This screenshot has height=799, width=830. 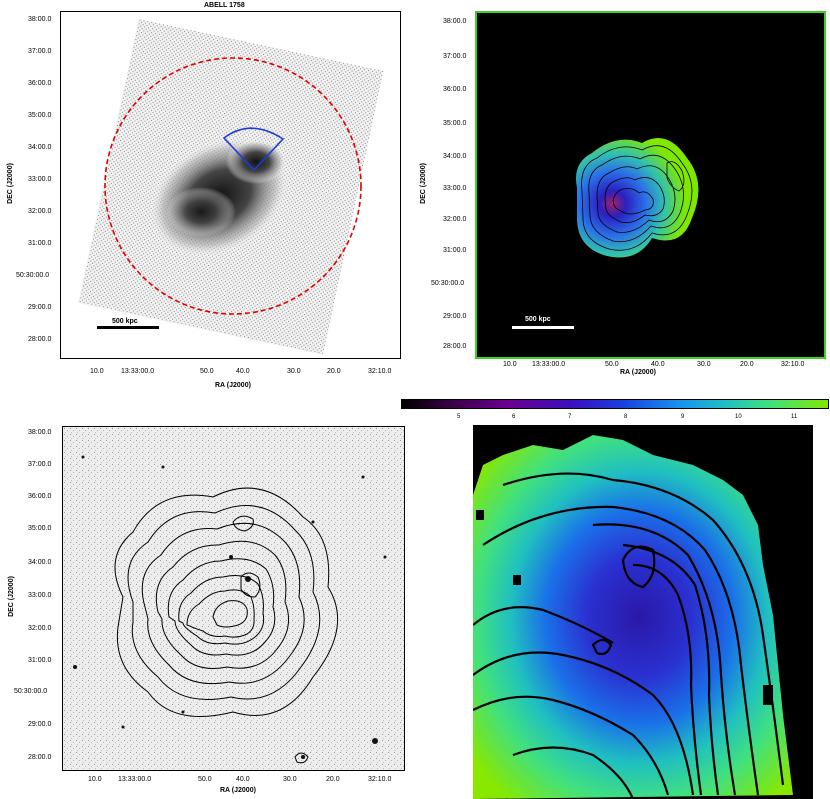 What do you see at coordinates (224, 5) in the screenshot?
I see `panel-title: ABELL 1758` at bounding box center [224, 5].